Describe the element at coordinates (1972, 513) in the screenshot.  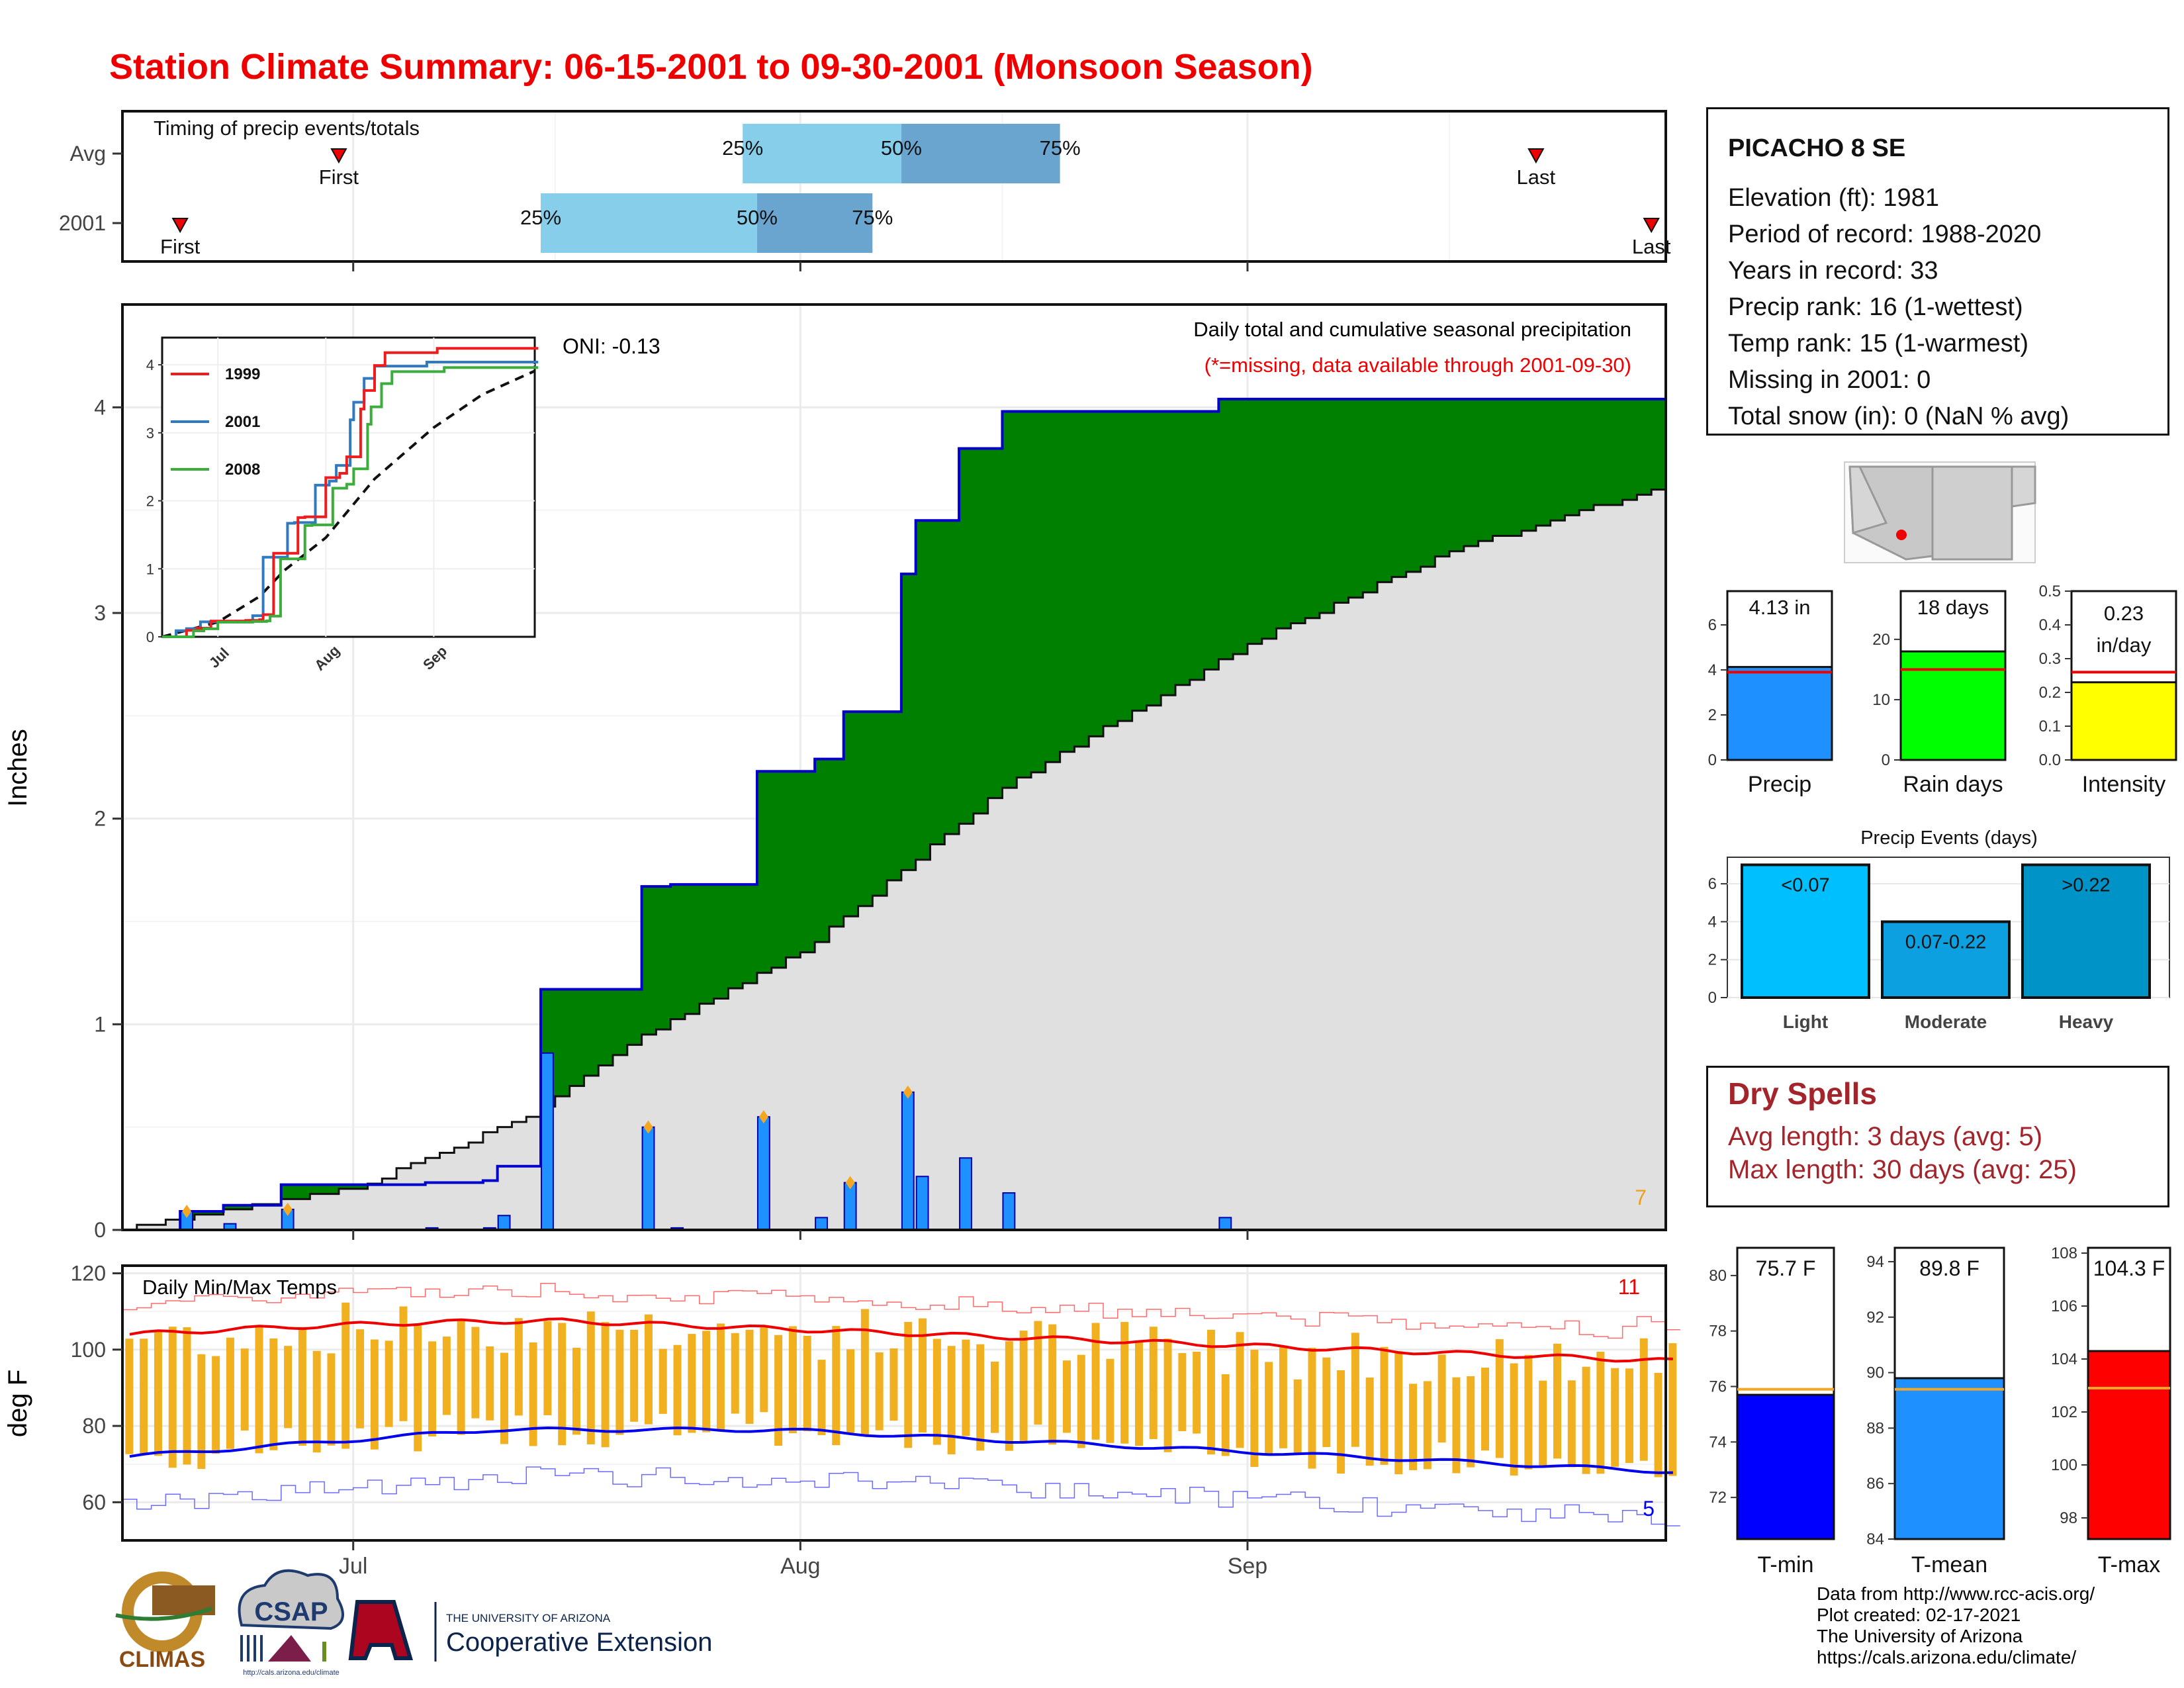
I see `map-state-newmexico` at that location.